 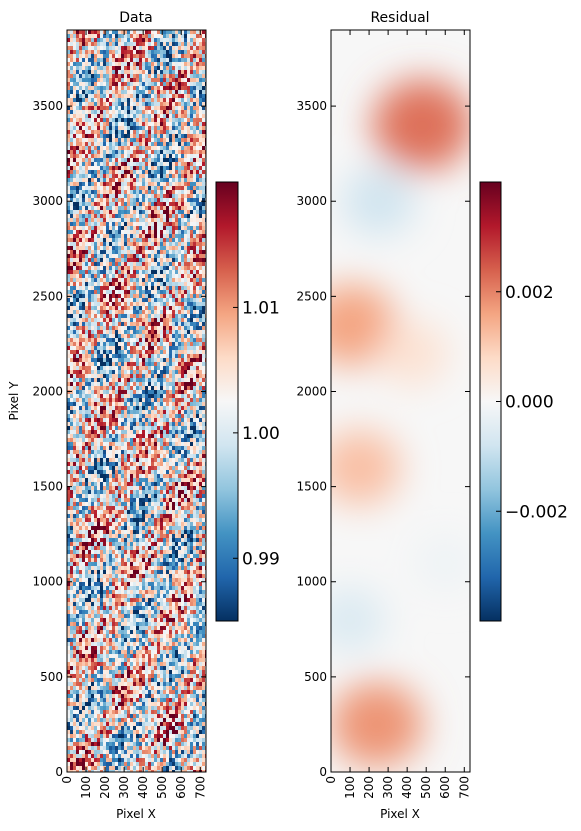 I want to click on data-xtick-label: 400, so click(x=143, y=787).